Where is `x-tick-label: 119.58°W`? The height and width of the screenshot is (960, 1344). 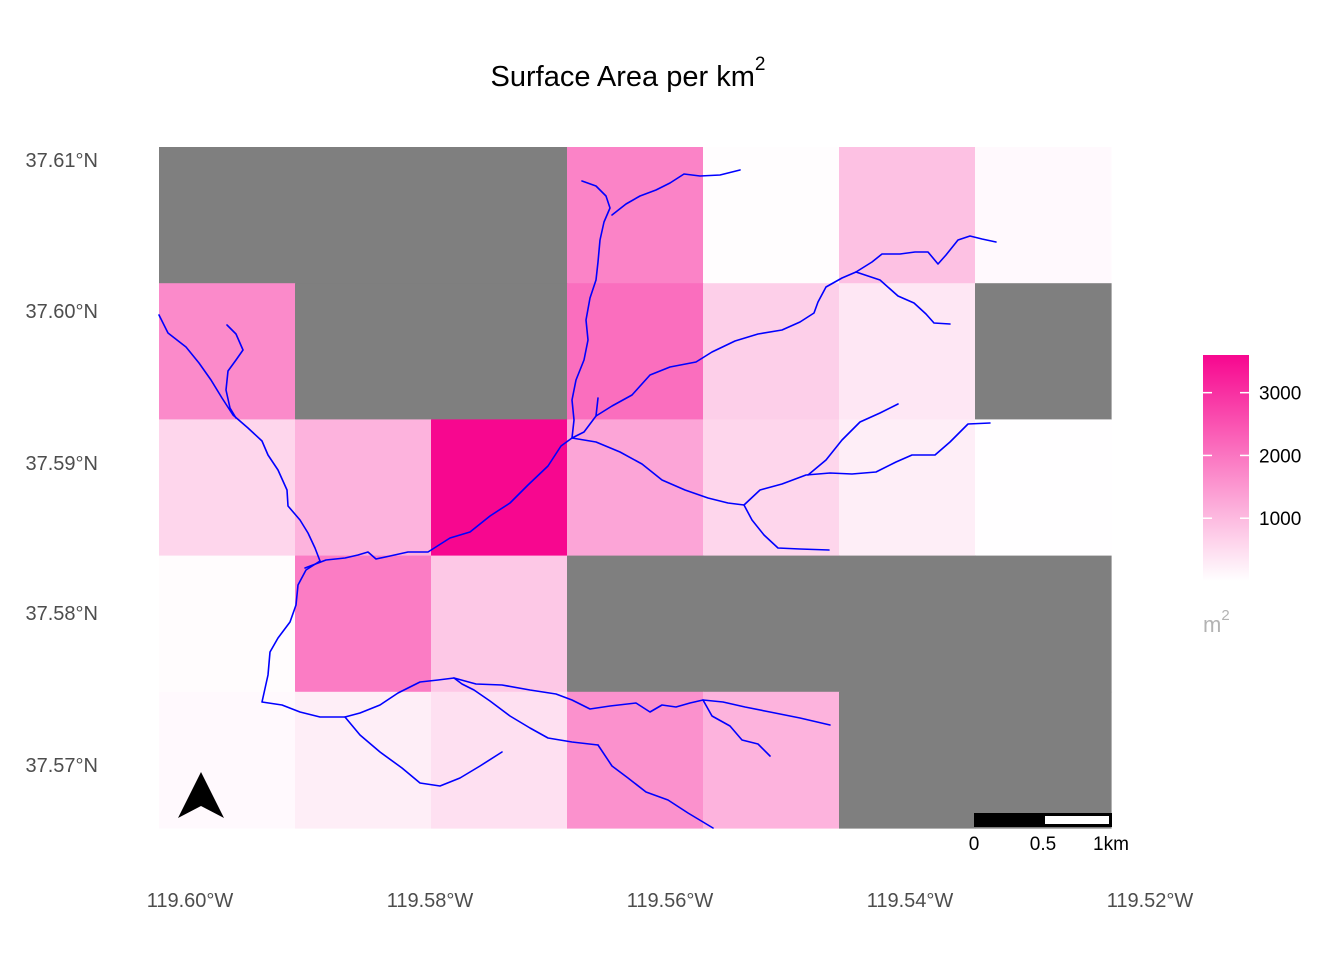
x-tick-label: 119.58°W is located at coordinates (430, 901).